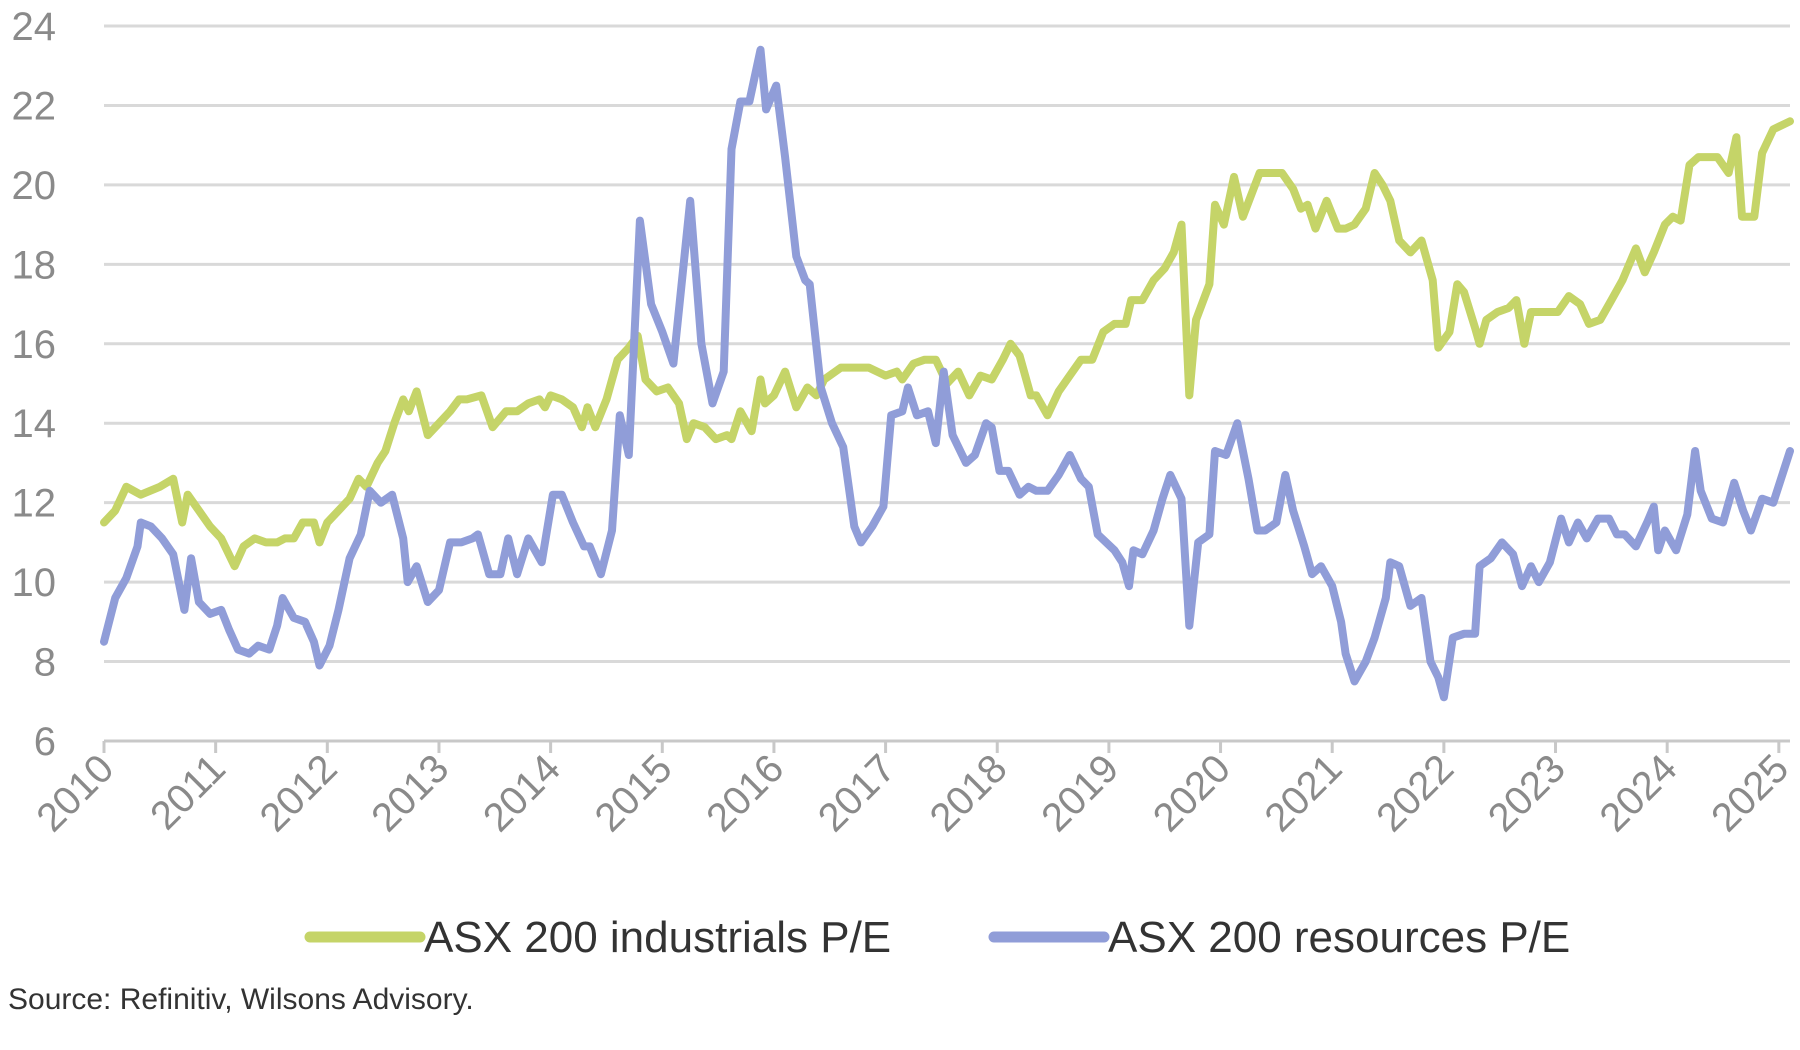  Describe the element at coordinates (34, 265) in the screenshot. I see `y-tick-label: 18` at that location.